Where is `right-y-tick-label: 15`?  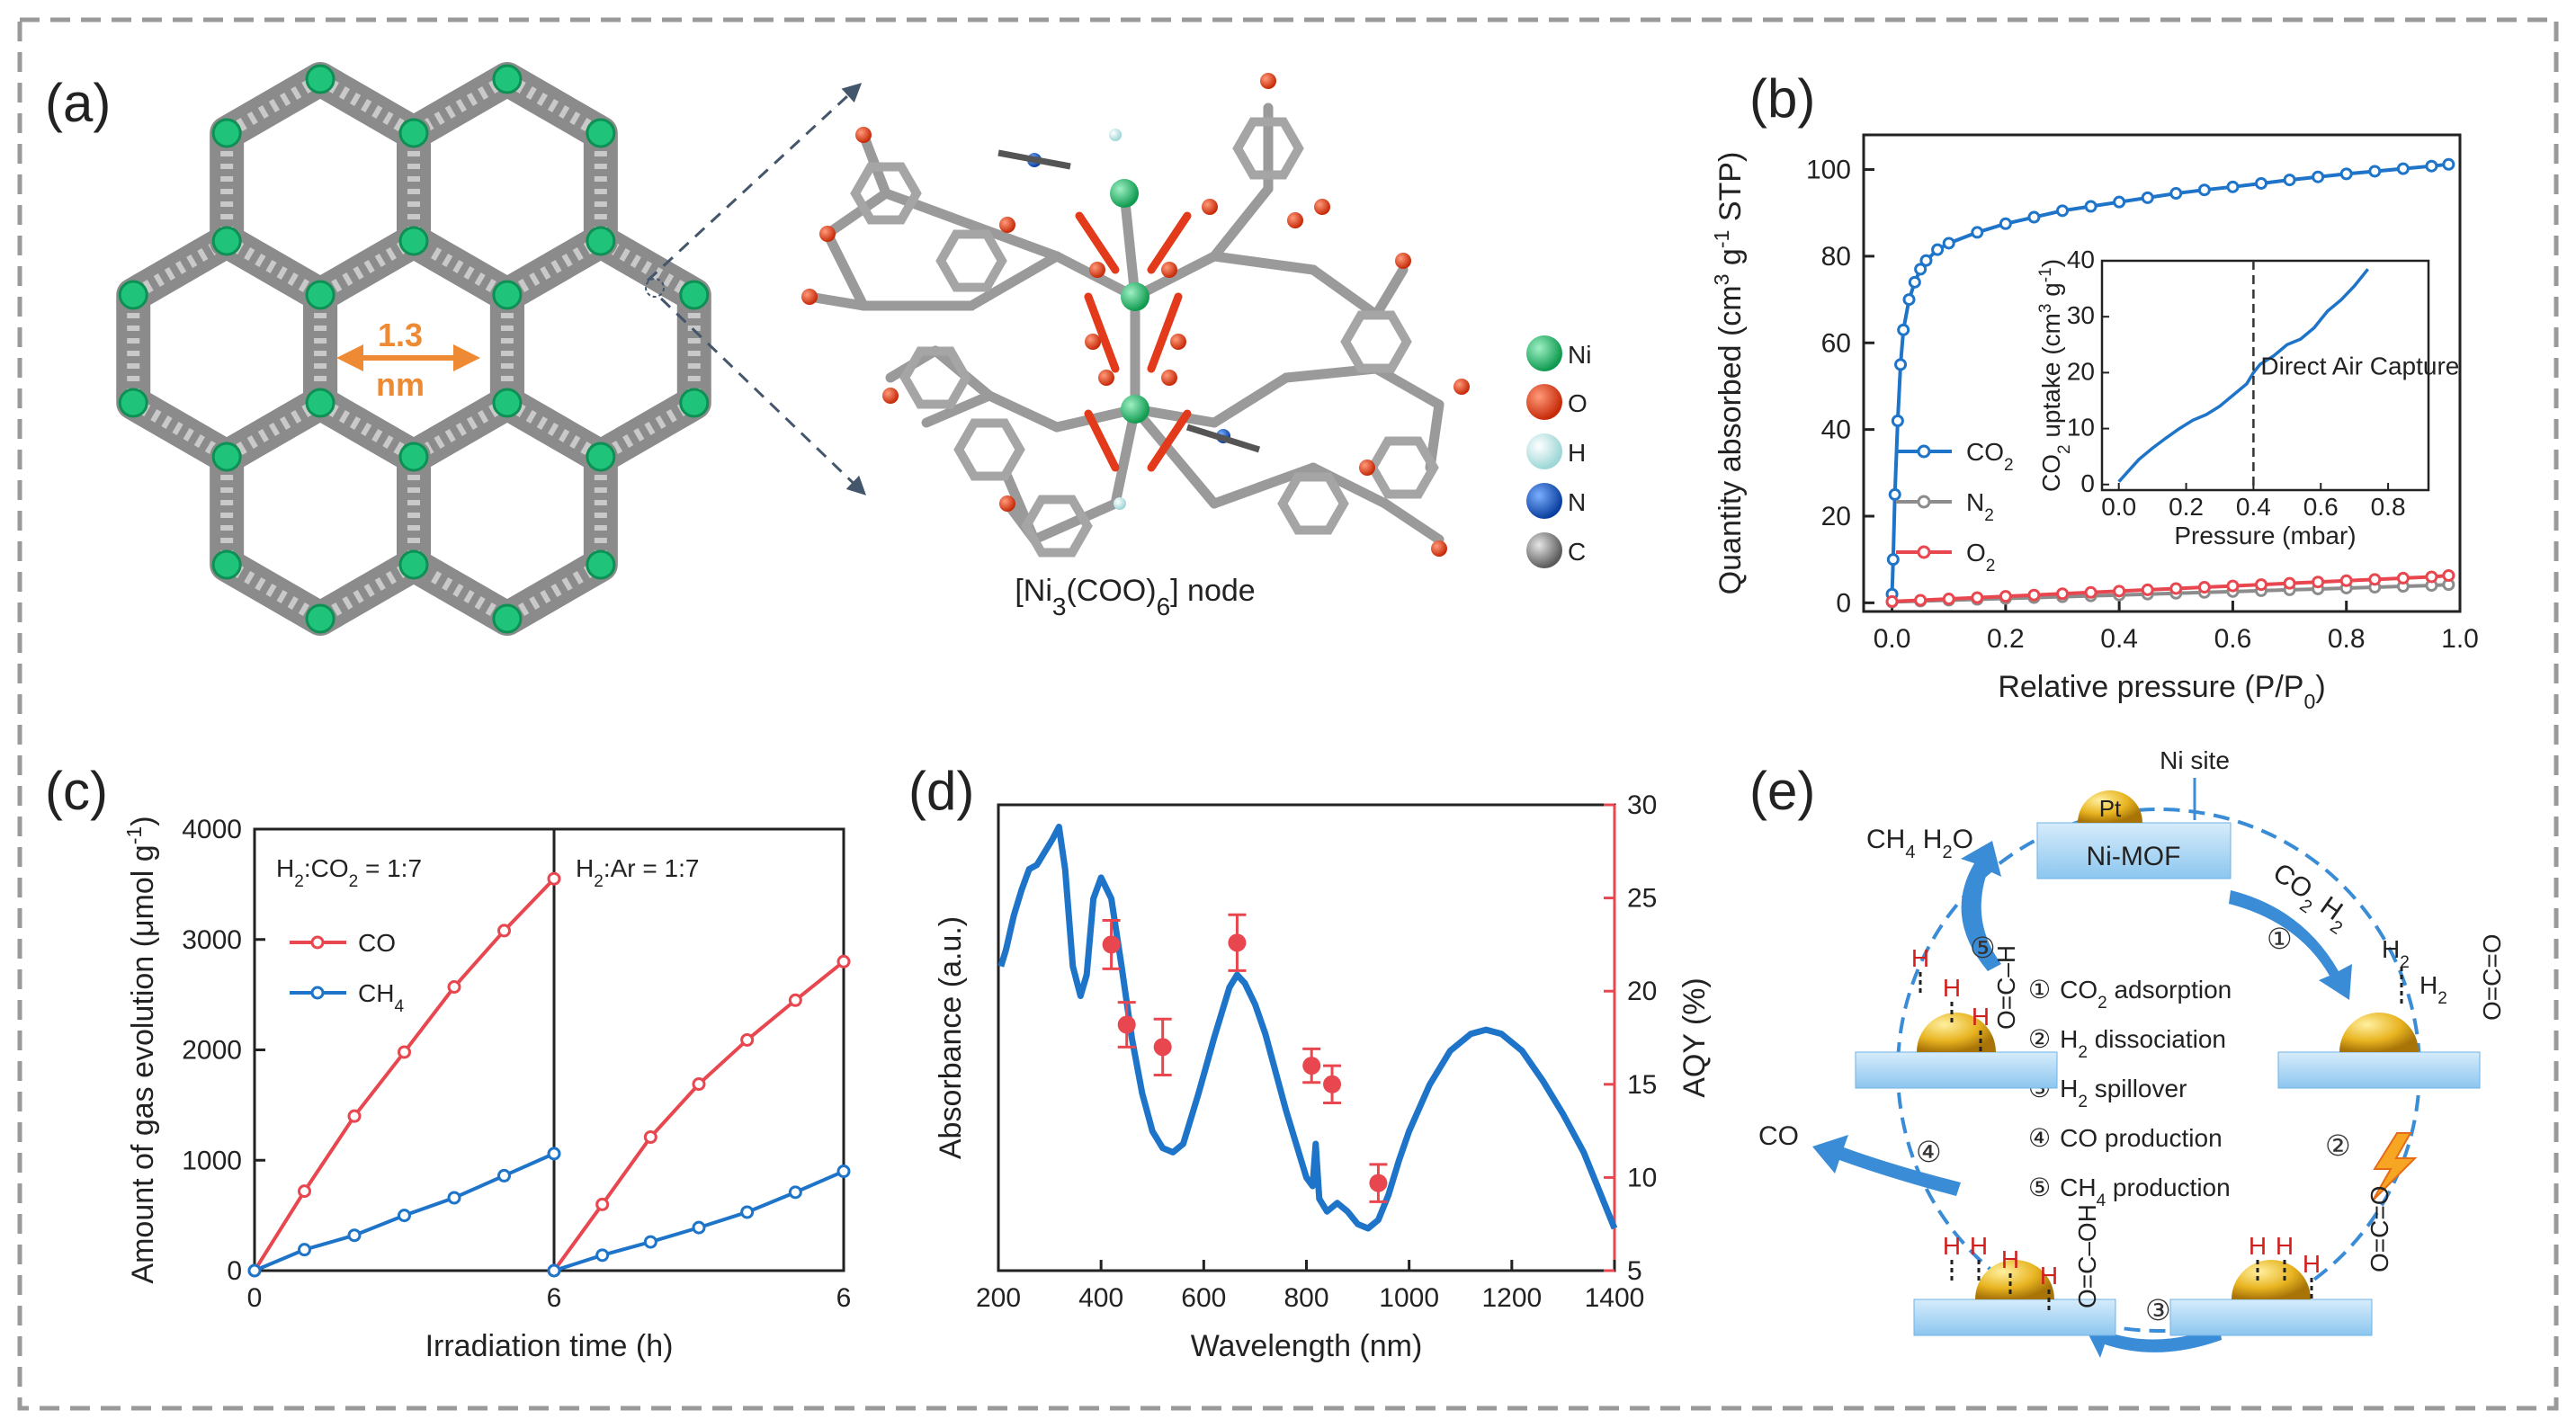
right-y-tick-label: 15 is located at coordinates (1642, 1085).